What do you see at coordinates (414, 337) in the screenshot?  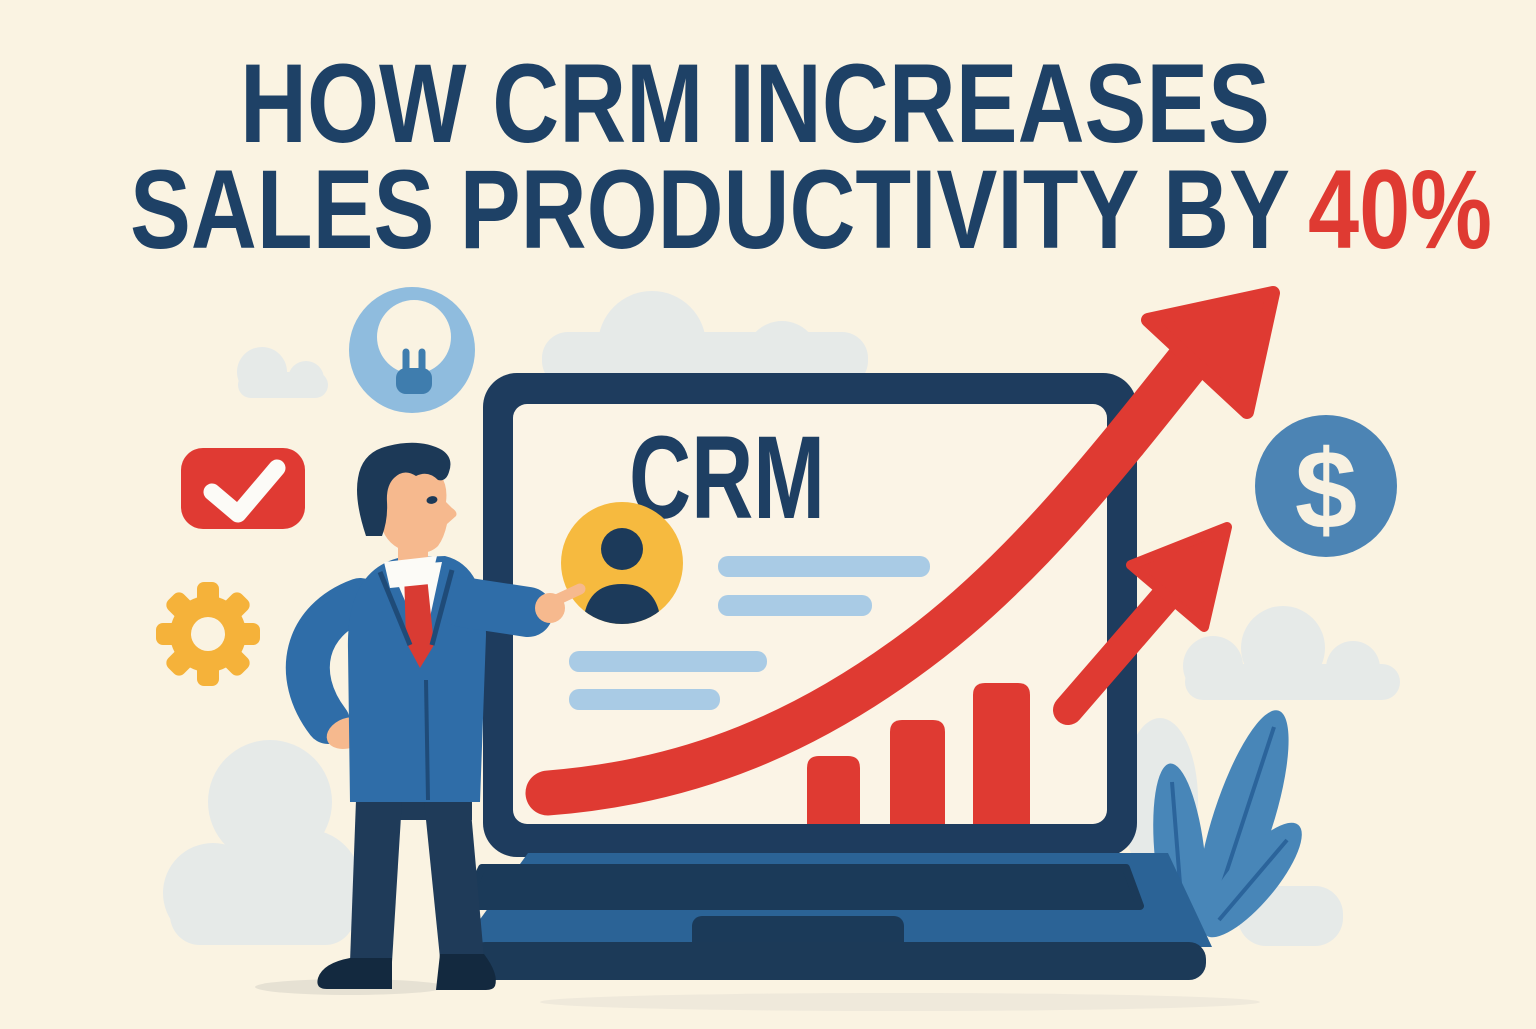 I see `bulb` at bounding box center [414, 337].